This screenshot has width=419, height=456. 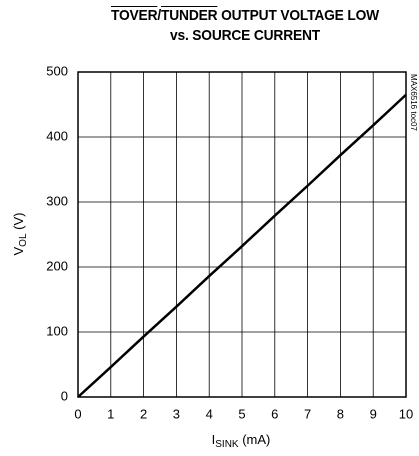 What do you see at coordinates (413, 102) in the screenshot?
I see `side-note: MAX6516 toc07` at bounding box center [413, 102].